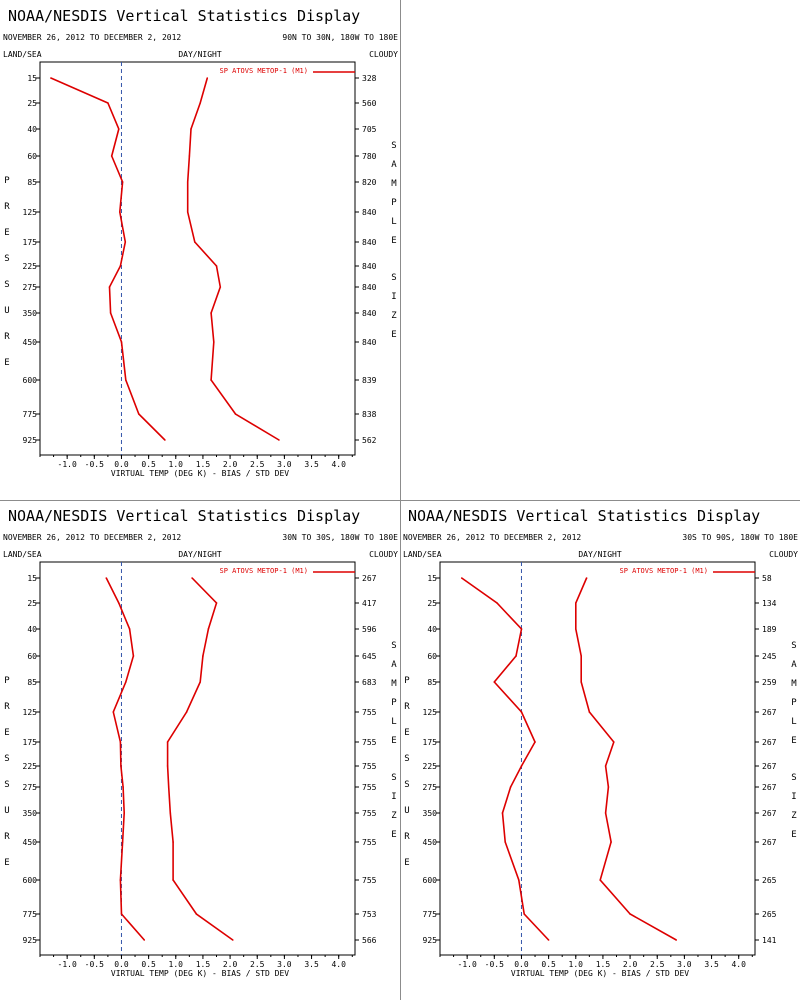 The width and height of the screenshot is (800, 1004). Describe the element at coordinates (32, 103) in the screenshot. I see `y-tick-label: 25` at that location.